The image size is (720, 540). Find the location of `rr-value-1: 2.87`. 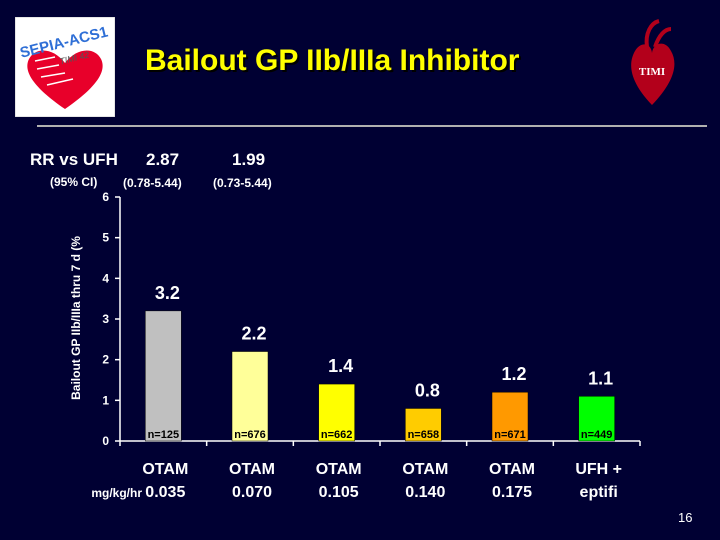

rr-value-1: 2.87 is located at coordinates (163, 159).